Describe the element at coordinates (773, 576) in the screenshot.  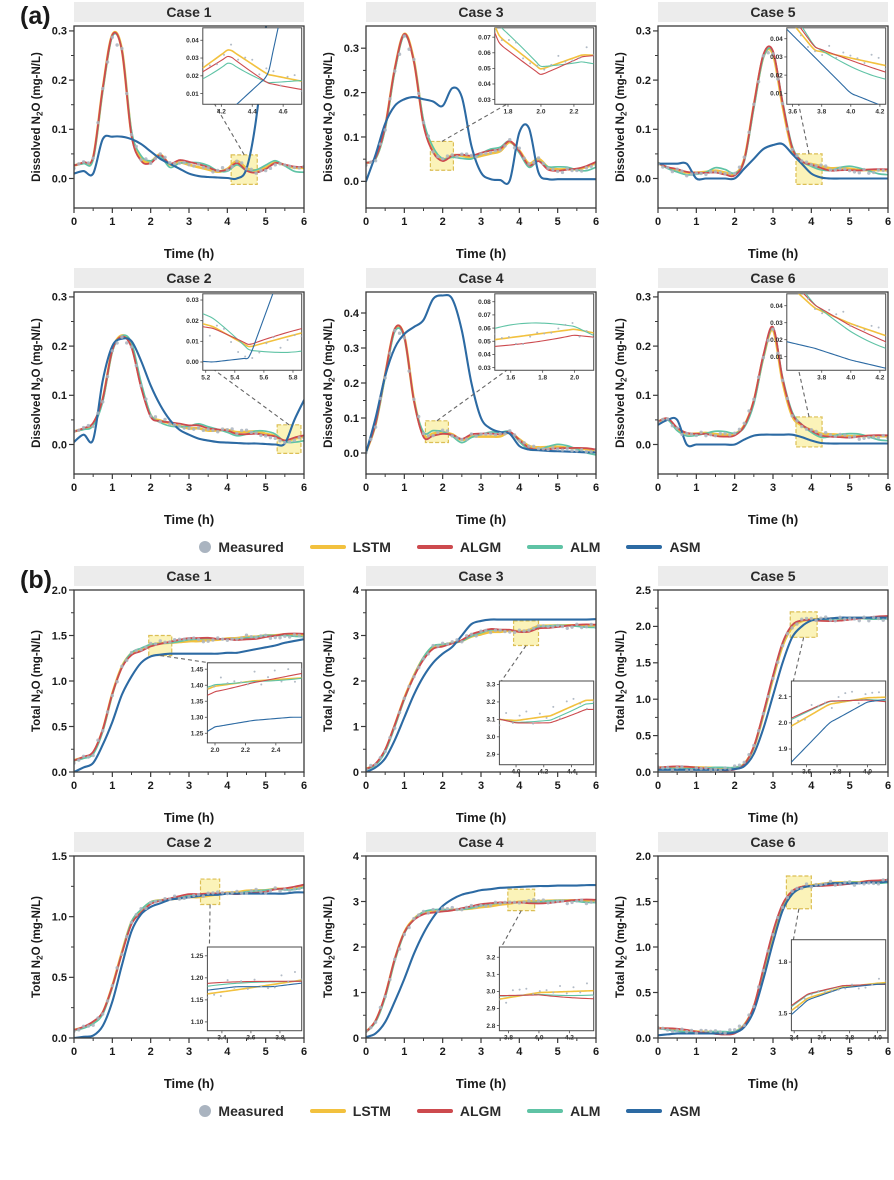
I see `case-title: Case 5` at that location.